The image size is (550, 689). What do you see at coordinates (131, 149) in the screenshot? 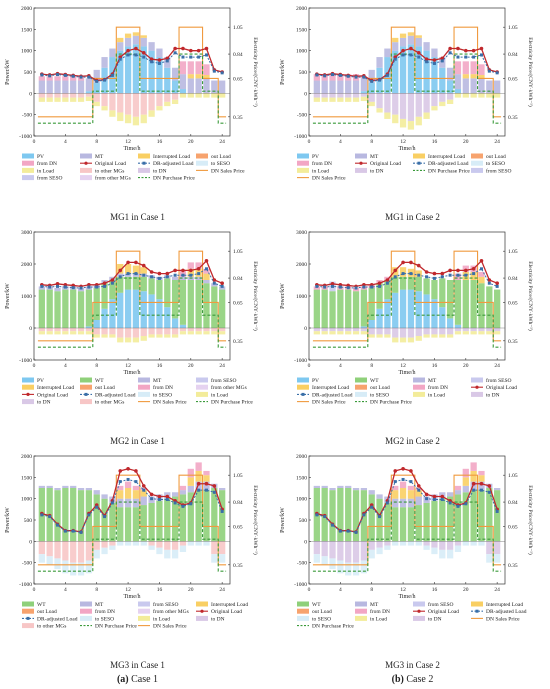
I see `x-axis-label: Time/h` at bounding box center [131, 149].